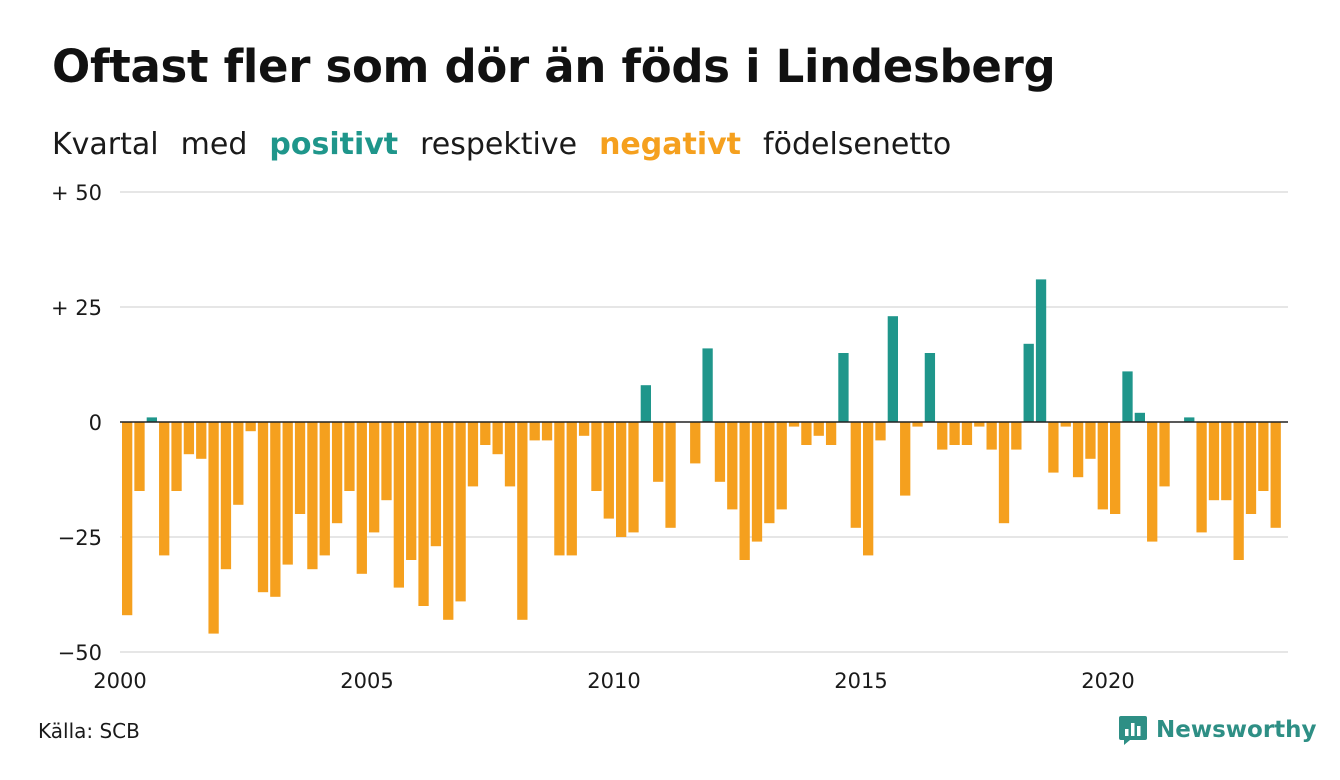 The width and height of the screenshot is (1340, 780). I want to click on brand-name: Newsworthy, so click(1236, 730).